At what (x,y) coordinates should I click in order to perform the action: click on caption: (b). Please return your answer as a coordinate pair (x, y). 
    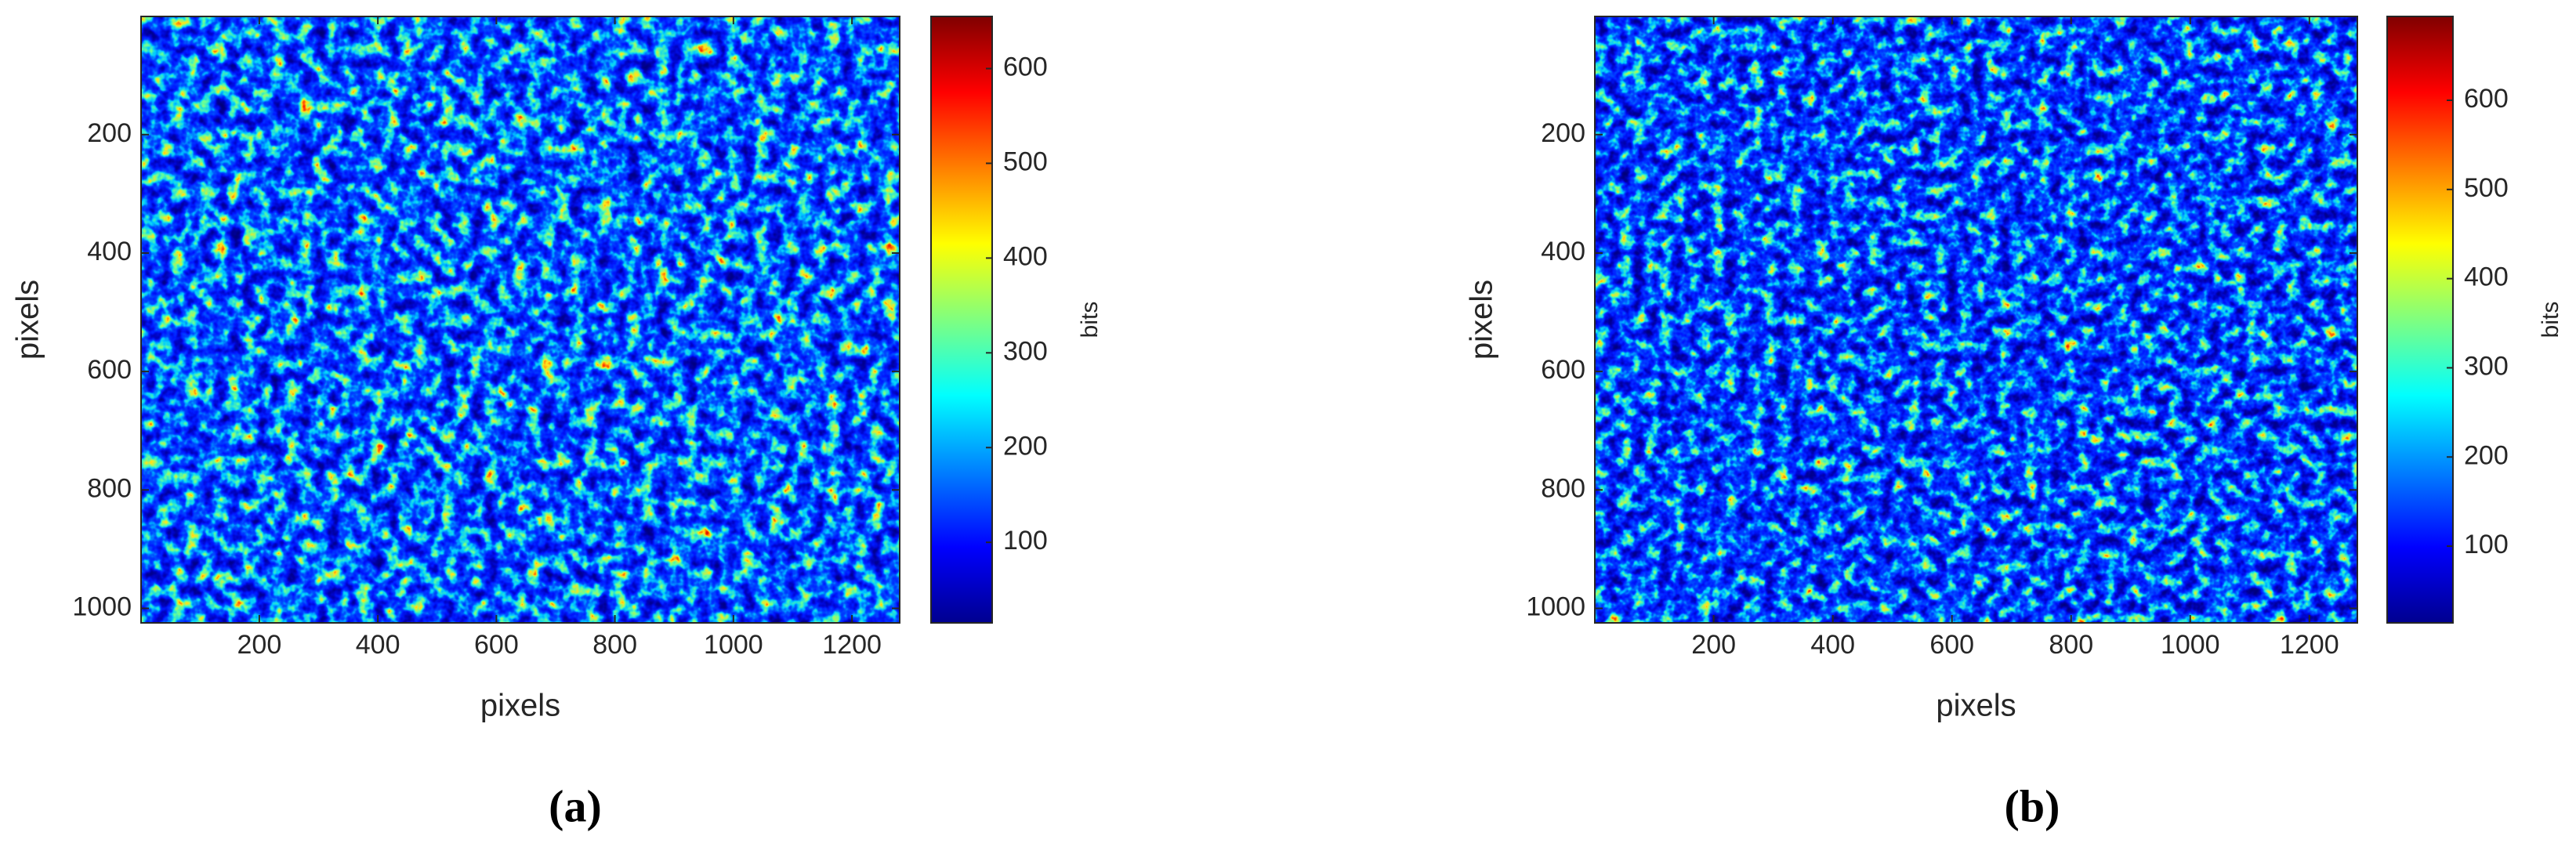
    Looking at the image, I should click on (2032, 806).